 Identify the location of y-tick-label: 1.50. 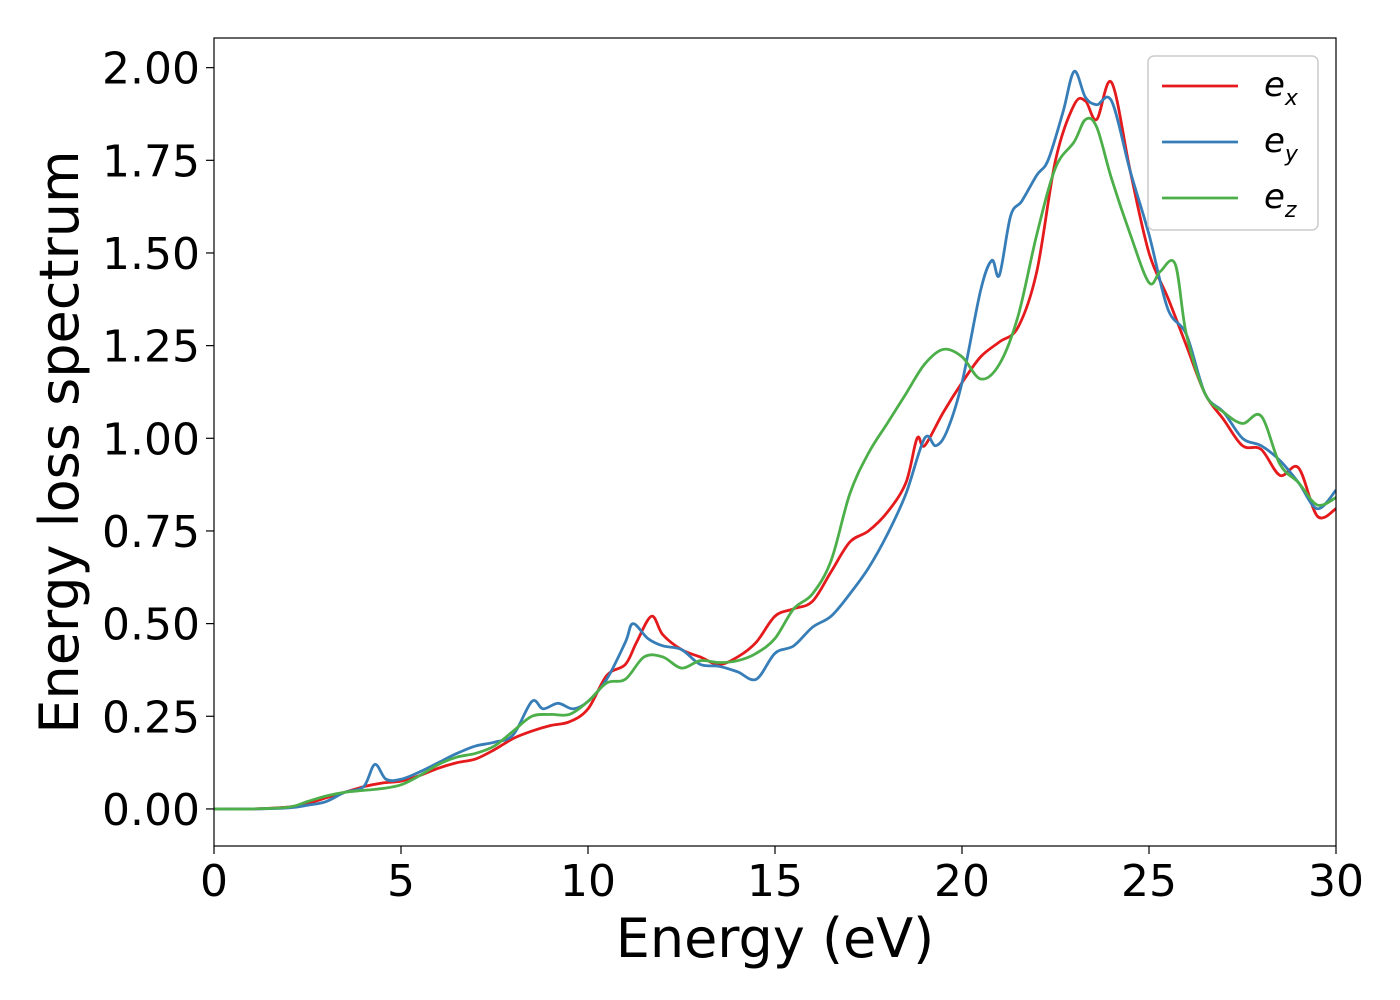
(151, 254).